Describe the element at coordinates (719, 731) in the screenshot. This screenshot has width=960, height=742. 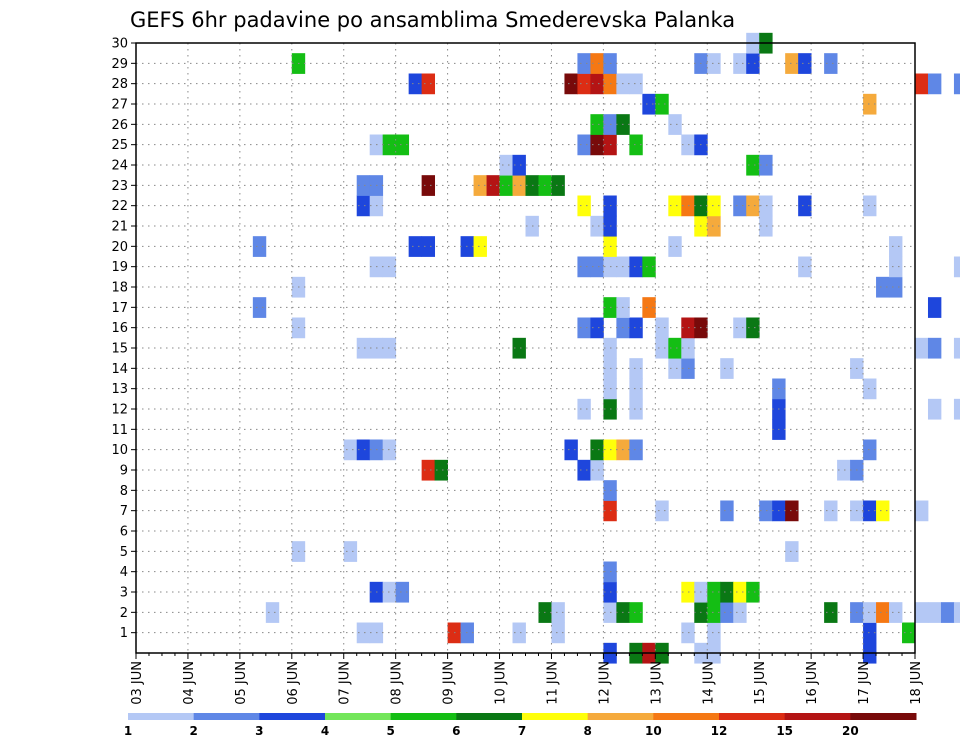
I see `colorbar-label: 12` at that location.